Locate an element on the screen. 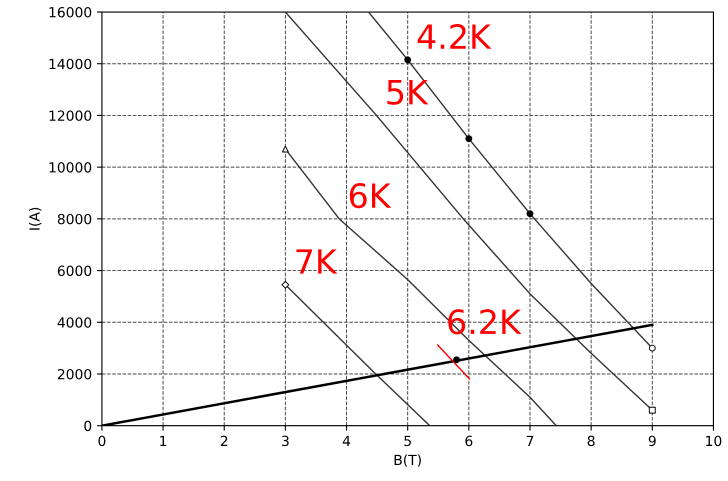 This screenshot has height=481, width=728. annotation: 7K is located at coordinates (317, 261).